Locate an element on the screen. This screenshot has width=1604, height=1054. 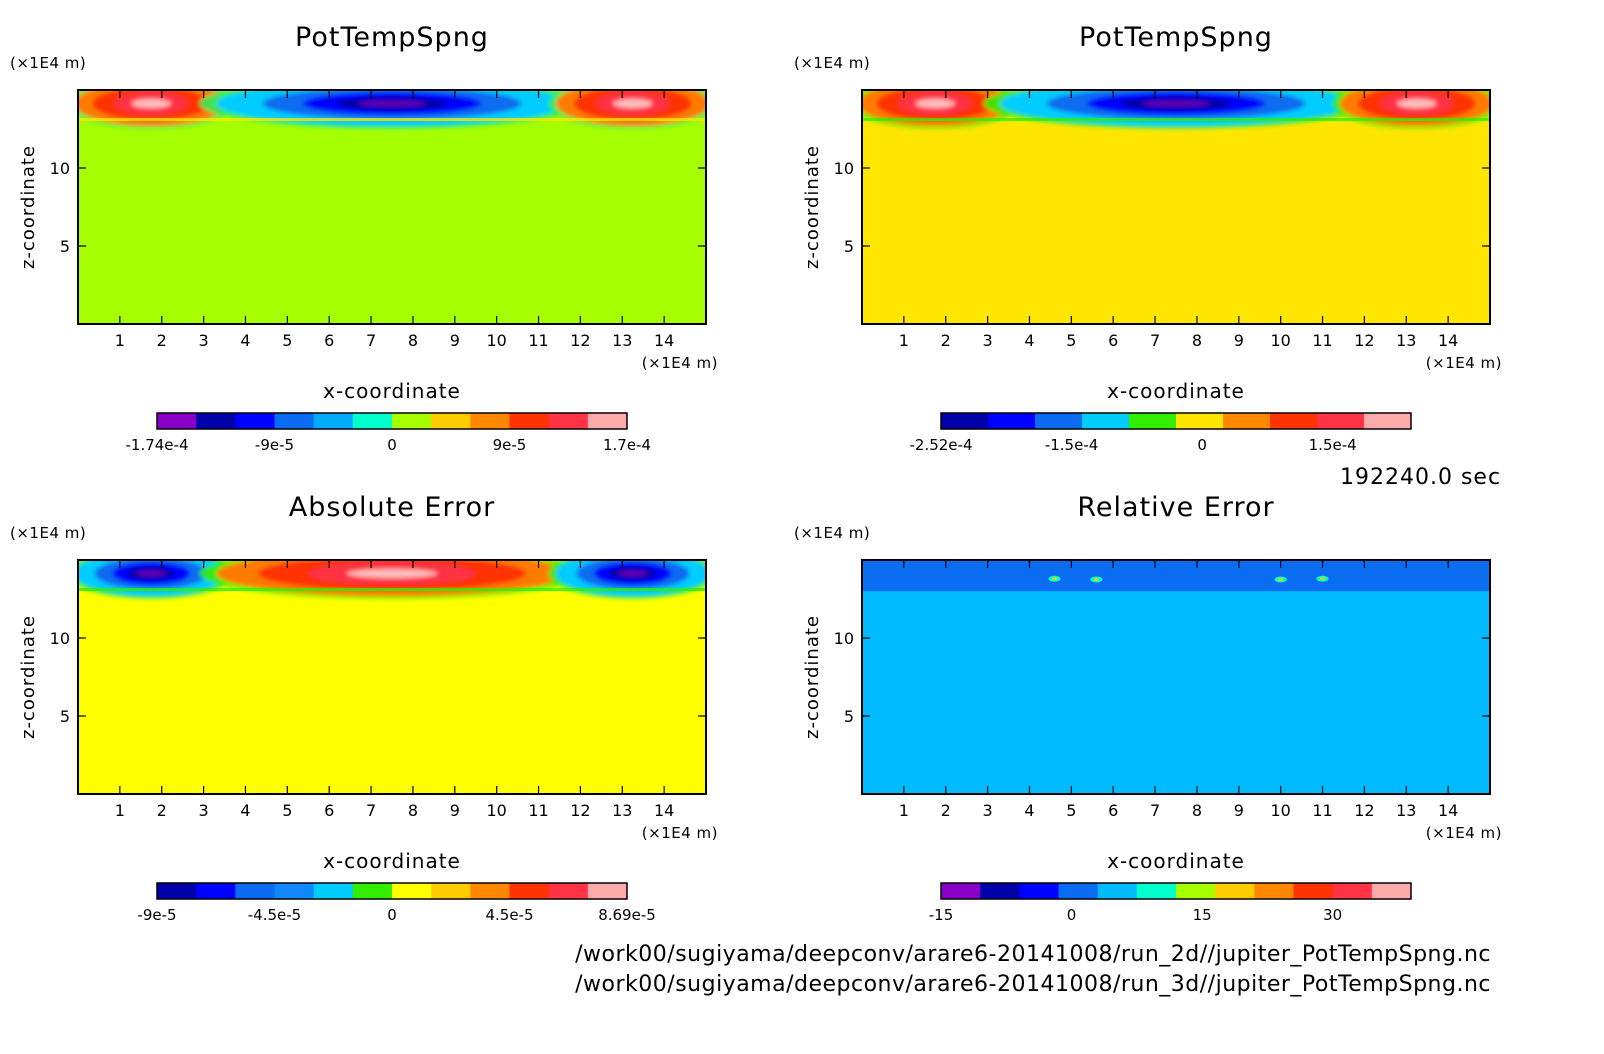
colorbar-tick-label: -9e-5 is located at coordinates (274, 445).